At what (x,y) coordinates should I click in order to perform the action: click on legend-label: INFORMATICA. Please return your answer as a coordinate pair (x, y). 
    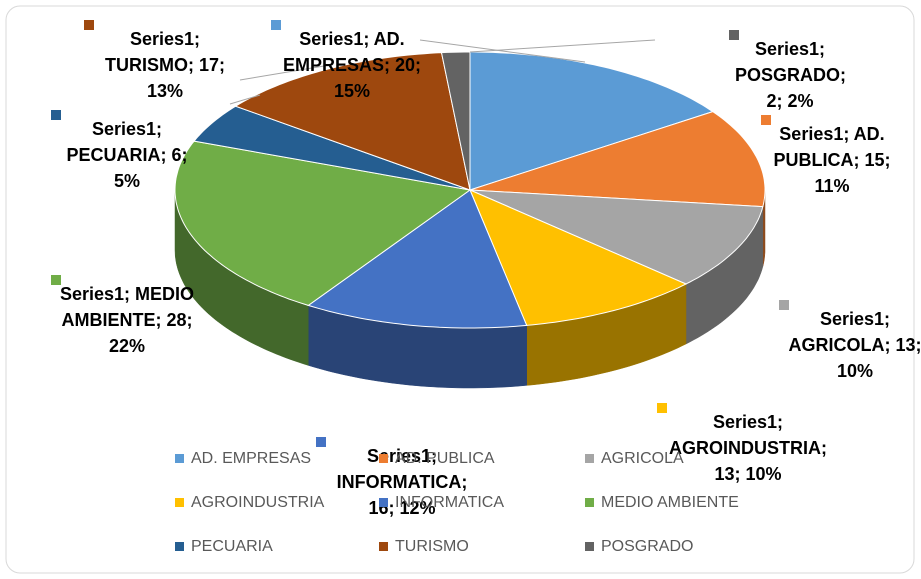
    Looking at the image, I should click on (450, 502).